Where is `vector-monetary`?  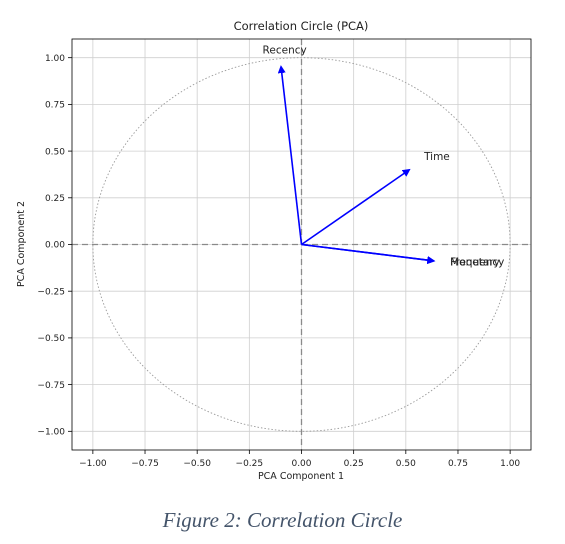
vector-monetary is located at coordinates (368, 254).